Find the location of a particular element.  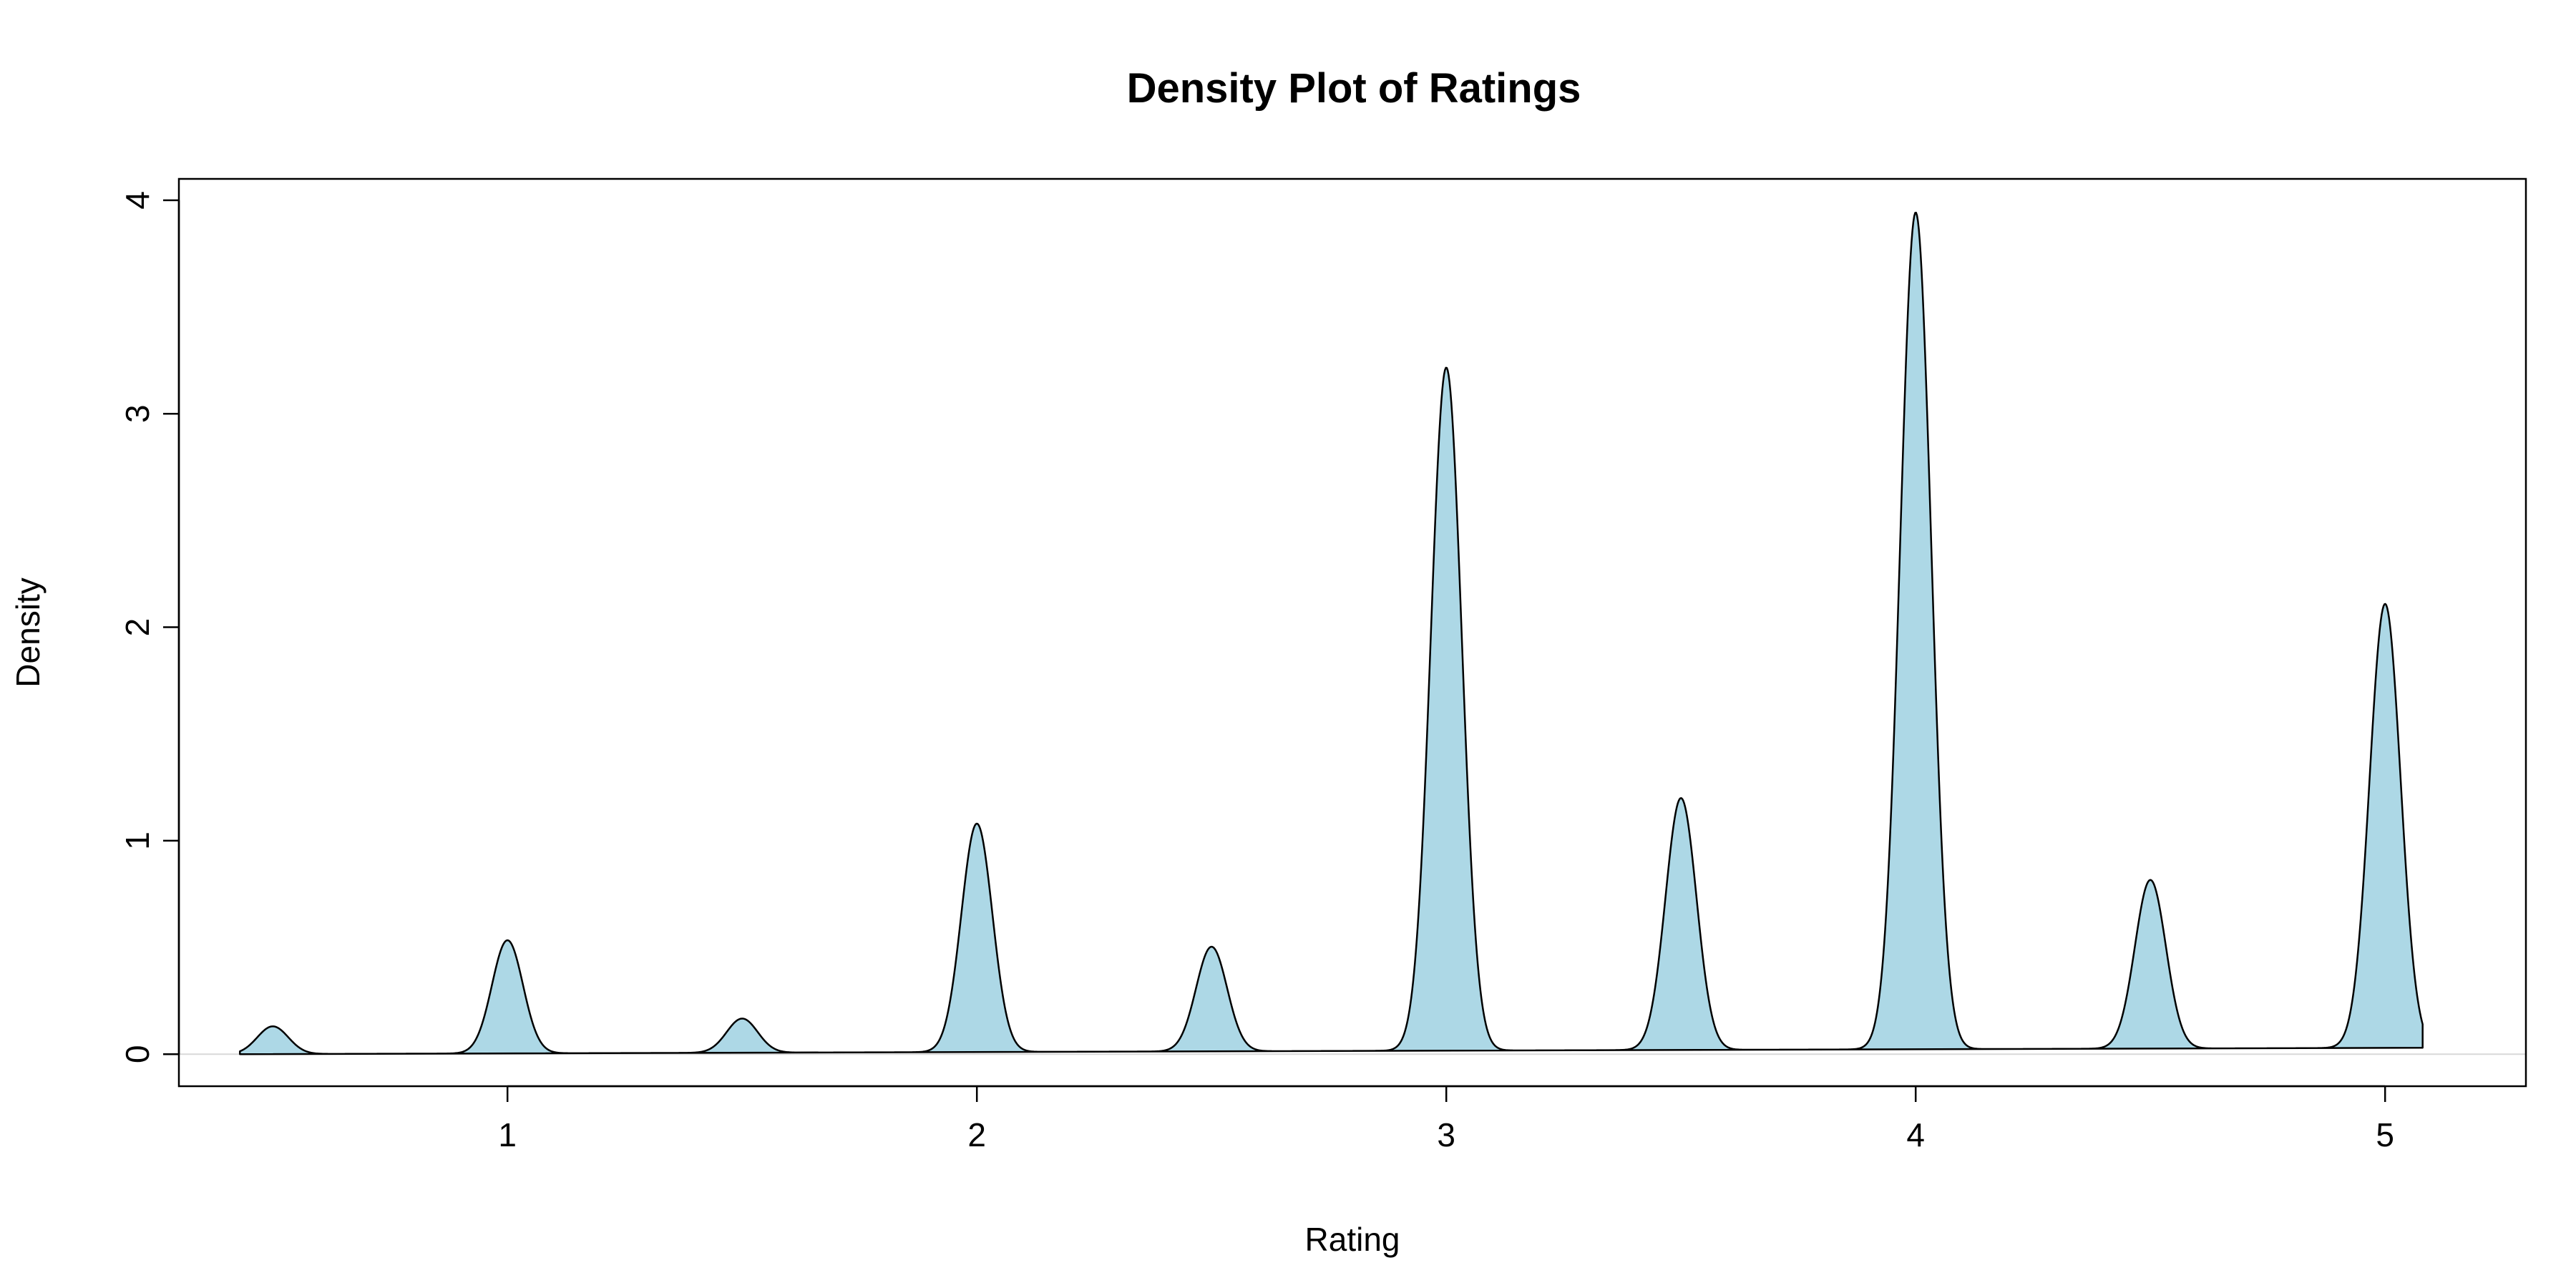

y-tick-label: 4 is located at coordinates (137, 200).